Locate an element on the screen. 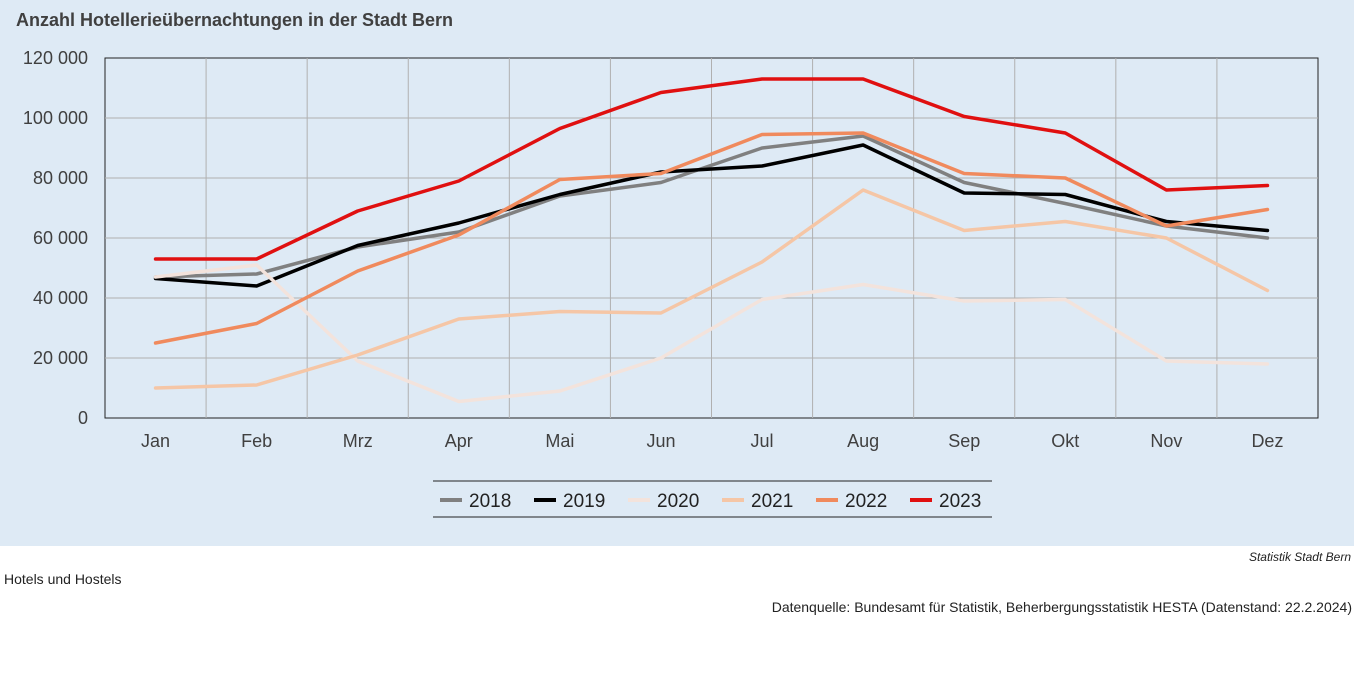 The width and height of the screenshot is (1354, 691). y-tick-label: 20 000 is located at coordinates (60, 358).